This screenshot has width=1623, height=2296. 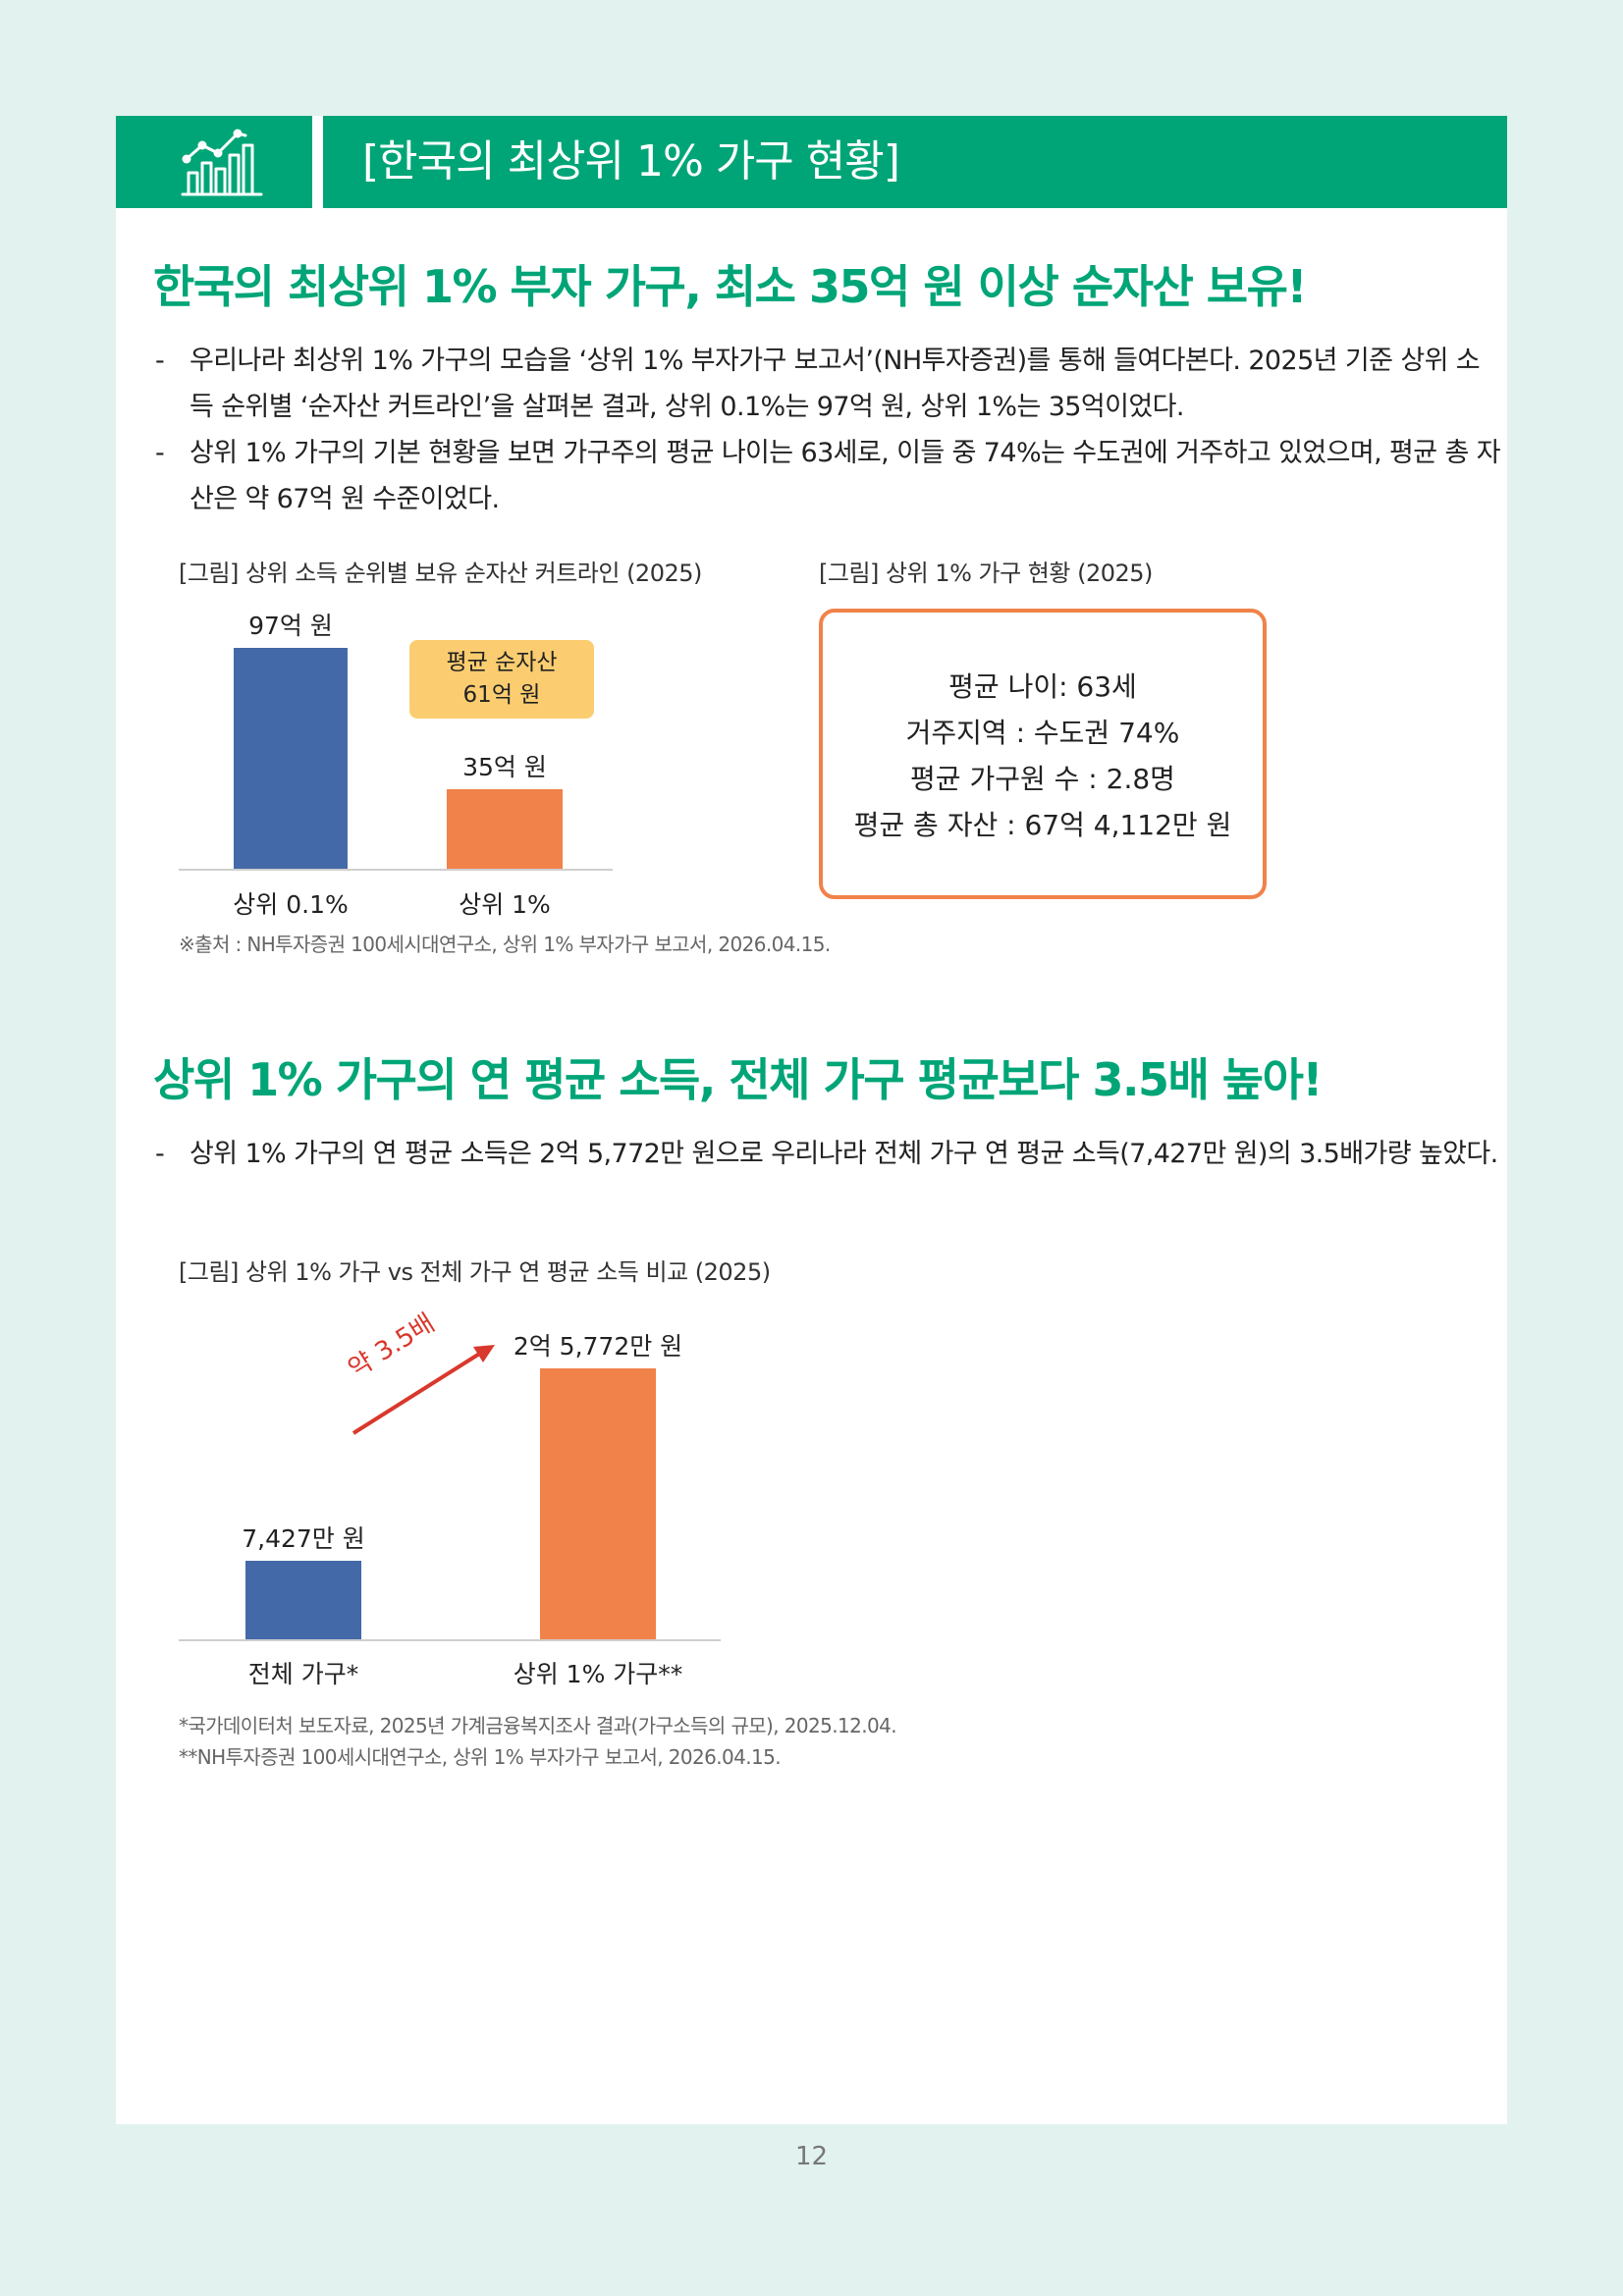 What do you see at coordinates (915, 162) in the screenshot?
I see `header-bar: [한국의 최상위 1% 가구 현황]` at bounding box center [915, 162].